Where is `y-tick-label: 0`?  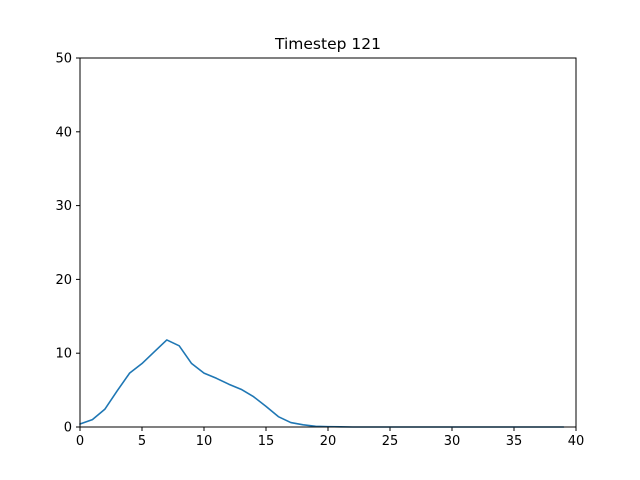
y-tick-label: 0 is located at coordinates (68, 428).